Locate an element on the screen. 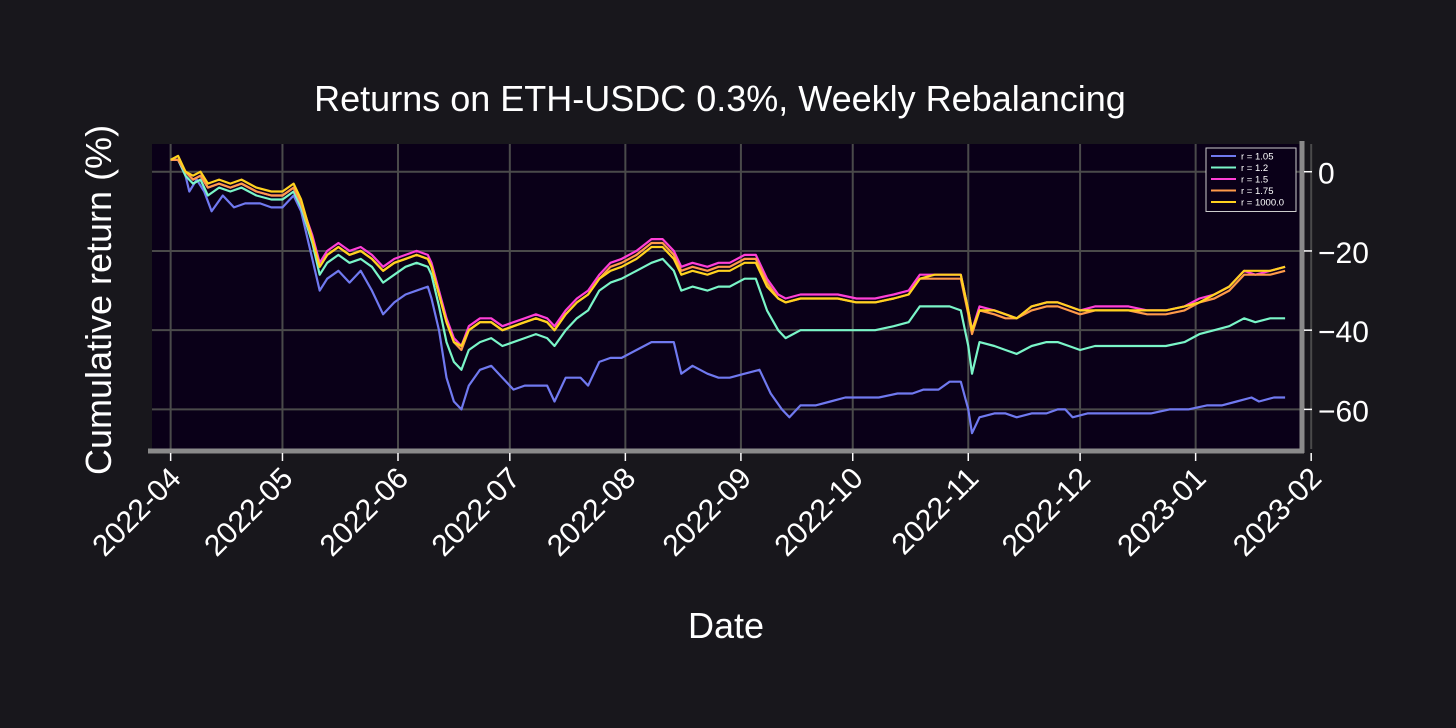 The width and height of the screenshot is (1456, 728). x-axis-label: Date is located at coordinates (726, 625).